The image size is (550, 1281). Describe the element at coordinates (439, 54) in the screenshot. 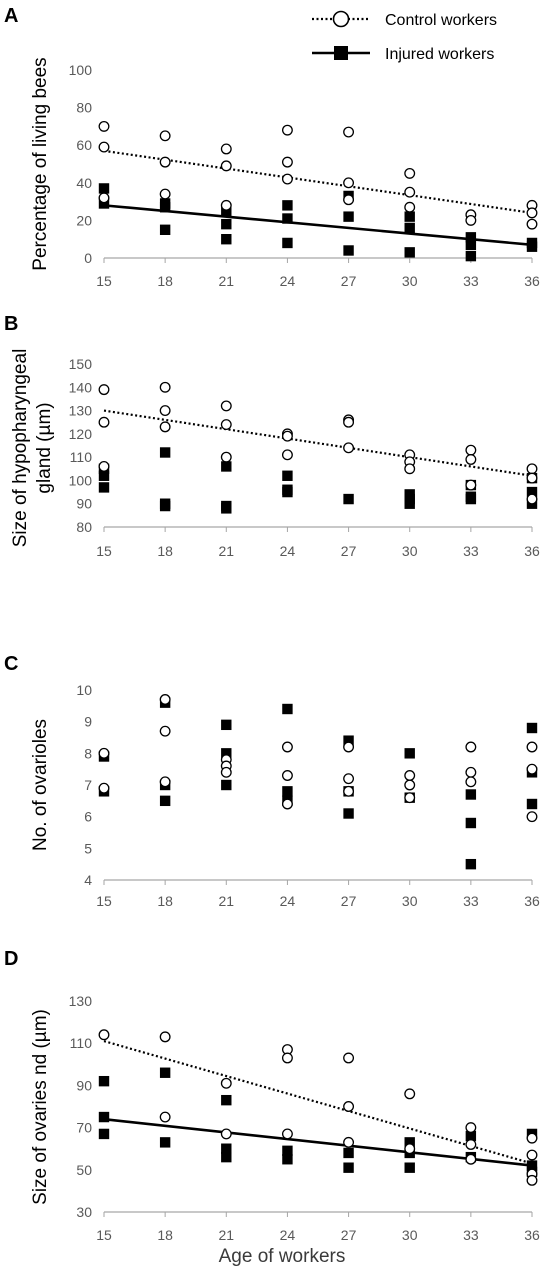

I see `legend-injured-label: Injured workers` at that location.